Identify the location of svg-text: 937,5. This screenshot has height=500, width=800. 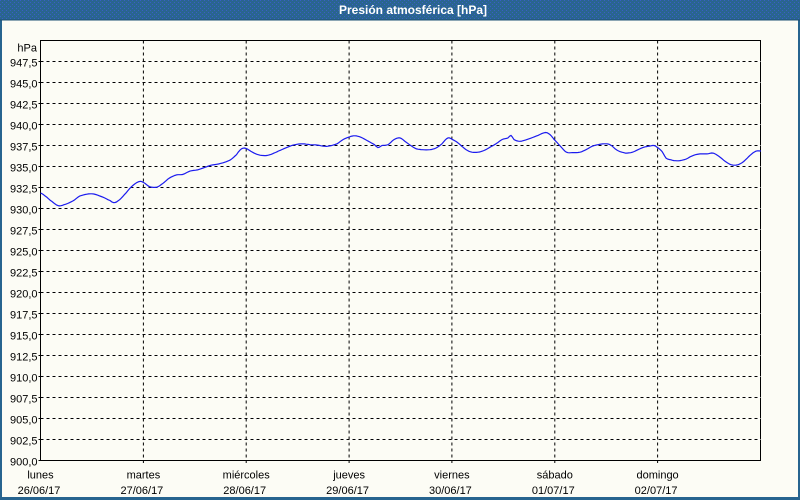
(24, 147).